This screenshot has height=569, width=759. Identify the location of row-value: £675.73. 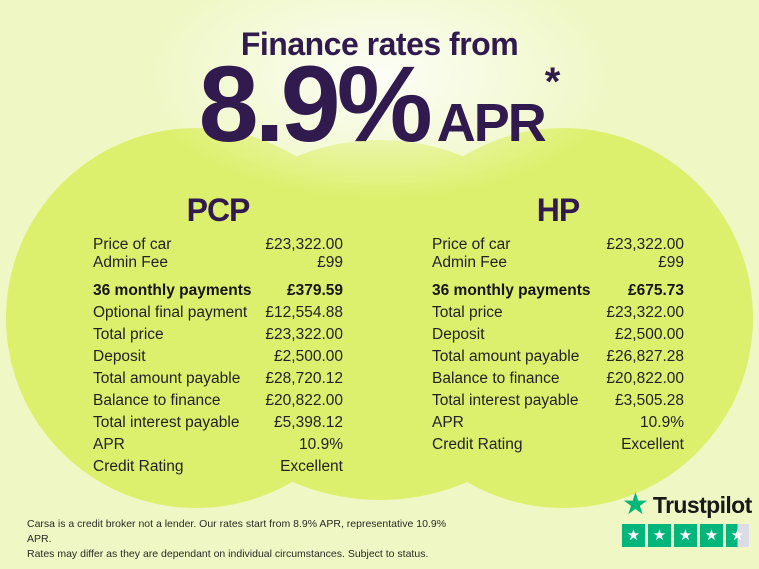
(655, 290).